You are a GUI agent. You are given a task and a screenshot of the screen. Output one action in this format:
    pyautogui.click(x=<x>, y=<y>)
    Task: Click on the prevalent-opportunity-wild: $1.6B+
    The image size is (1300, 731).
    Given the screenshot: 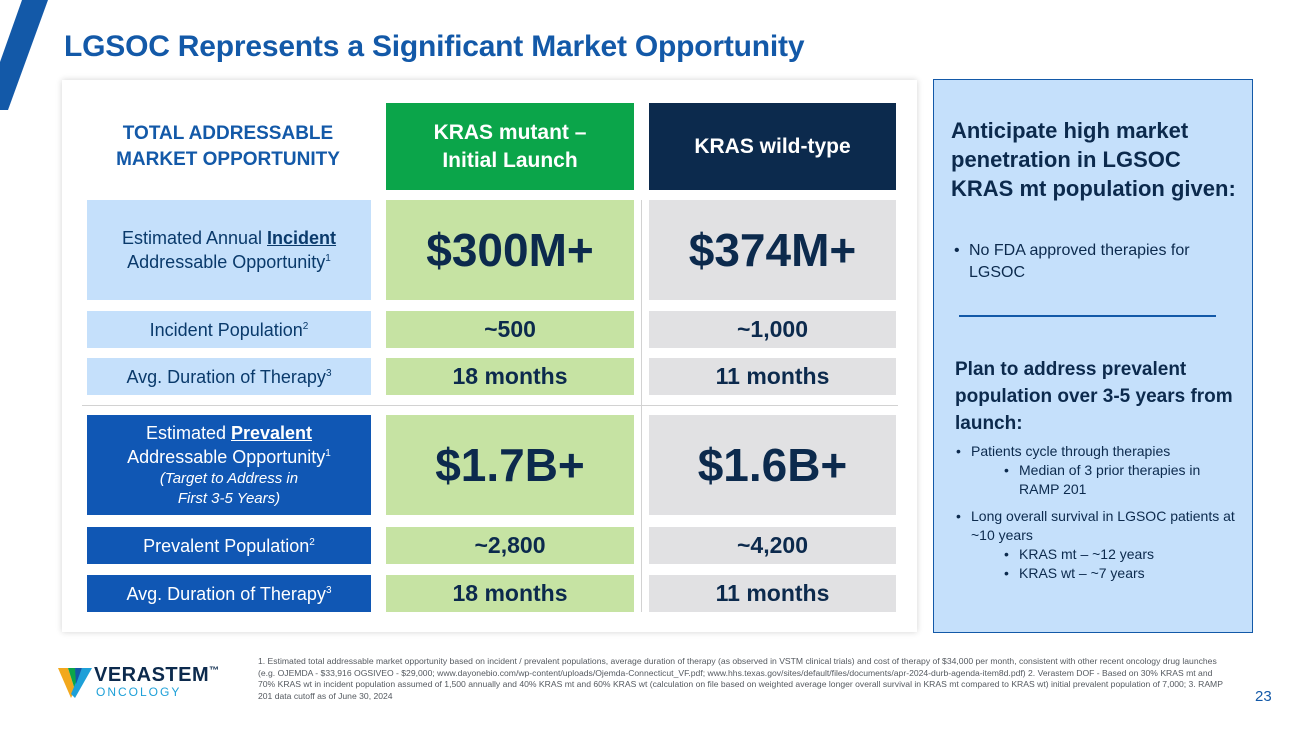 What is the action you would take?
    pyautogui.click(x=772, y=465)
    